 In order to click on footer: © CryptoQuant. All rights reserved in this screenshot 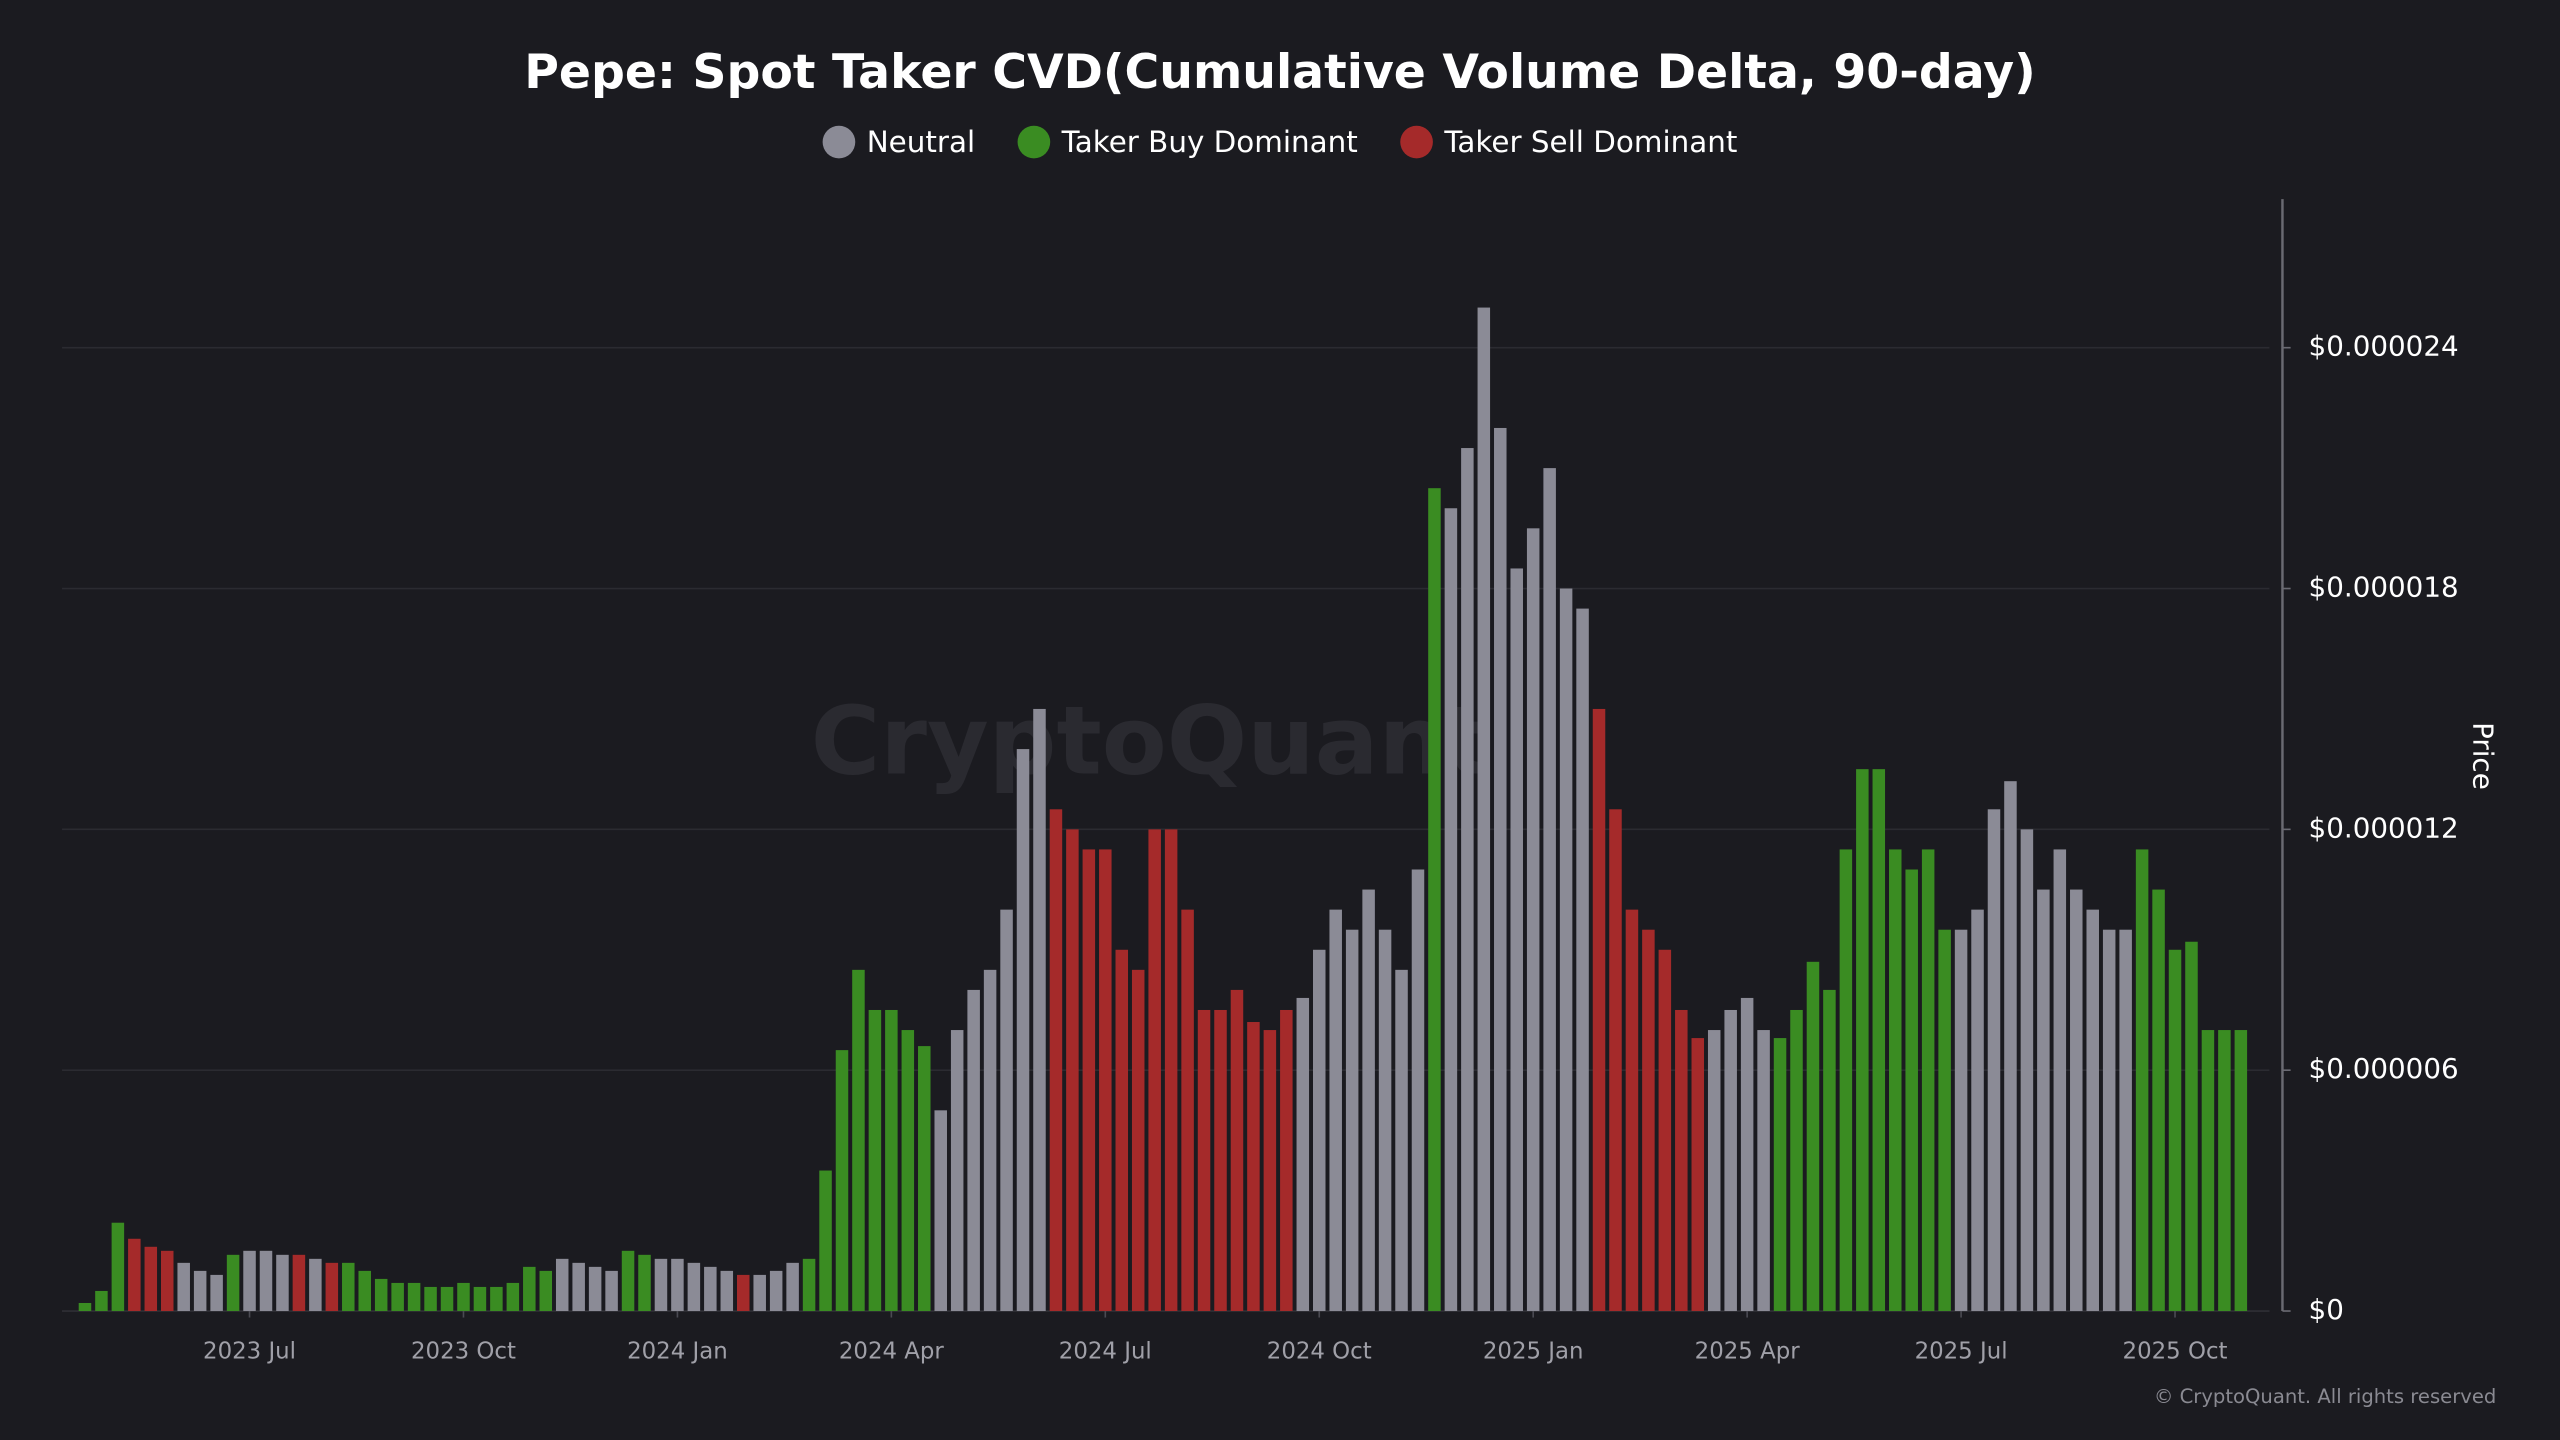, I will do `click(2325, 1396)`.